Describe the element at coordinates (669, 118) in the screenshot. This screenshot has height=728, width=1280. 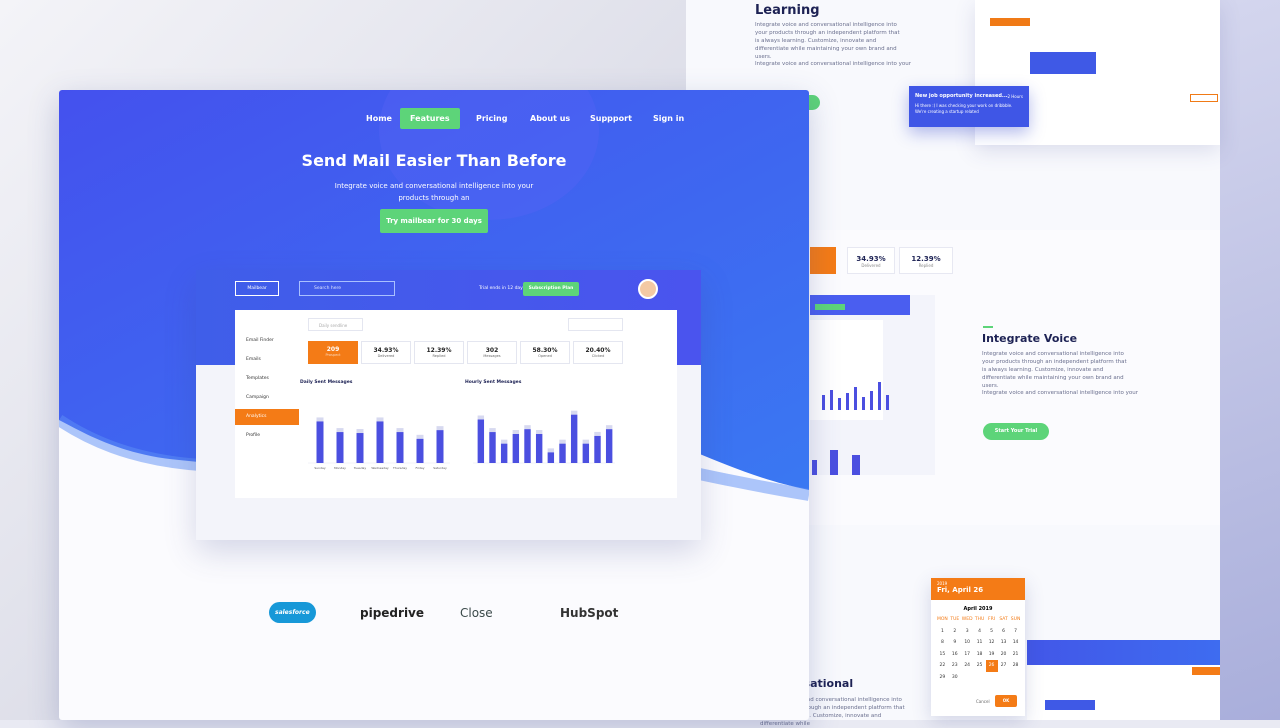
I see `nav-link: Sign in` at that location.